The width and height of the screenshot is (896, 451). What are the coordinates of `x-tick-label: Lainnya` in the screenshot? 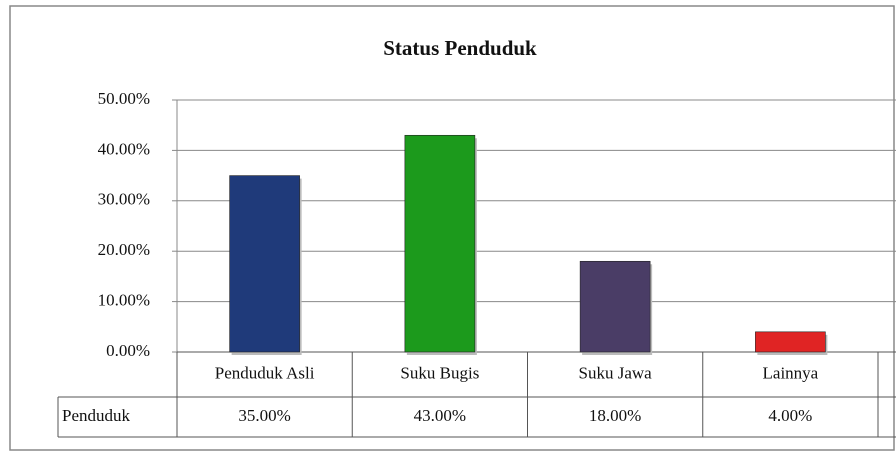 It's located at (791, 372).